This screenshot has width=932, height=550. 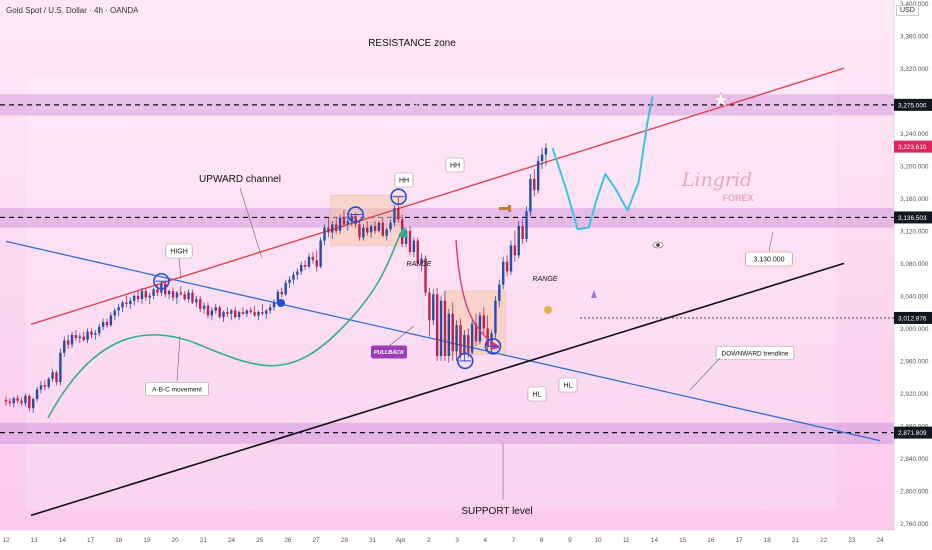 I want to click on label-hl-1-text: HL, so click(x=537, y=395).